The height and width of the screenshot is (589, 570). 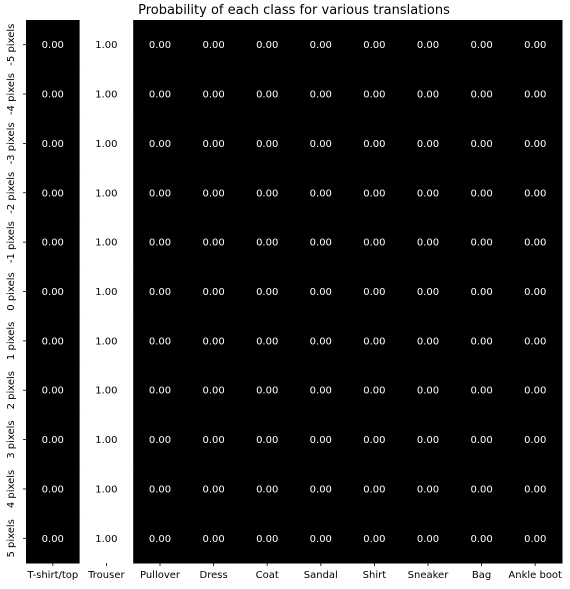 I want to click on cell-value-label-r3-c3: 0.00, so click(x=213, y=193).